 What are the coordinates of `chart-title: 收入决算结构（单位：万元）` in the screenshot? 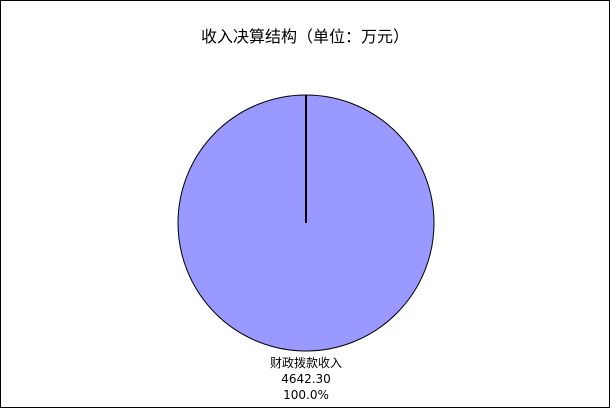 It's located at (304, 36).